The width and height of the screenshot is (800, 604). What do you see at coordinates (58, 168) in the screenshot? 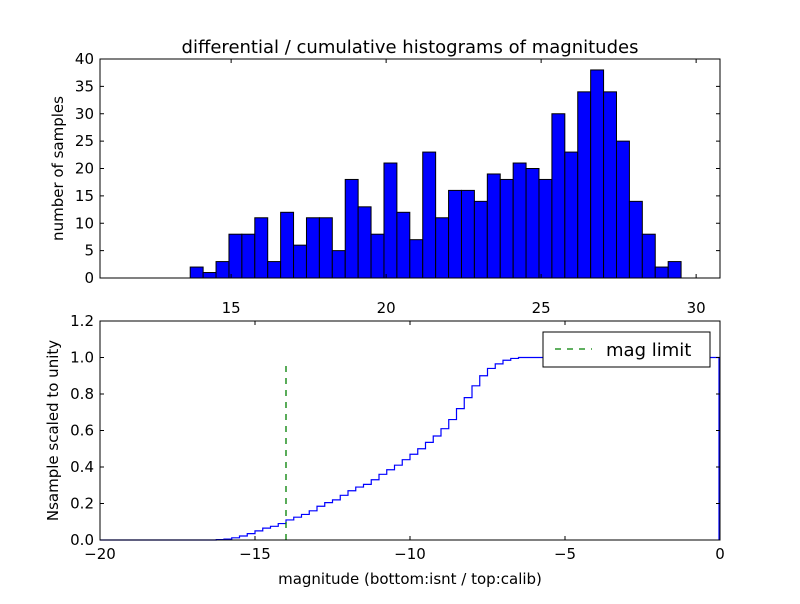
I see `y-axis-label: number of samples` at bounding box center [58, 168].